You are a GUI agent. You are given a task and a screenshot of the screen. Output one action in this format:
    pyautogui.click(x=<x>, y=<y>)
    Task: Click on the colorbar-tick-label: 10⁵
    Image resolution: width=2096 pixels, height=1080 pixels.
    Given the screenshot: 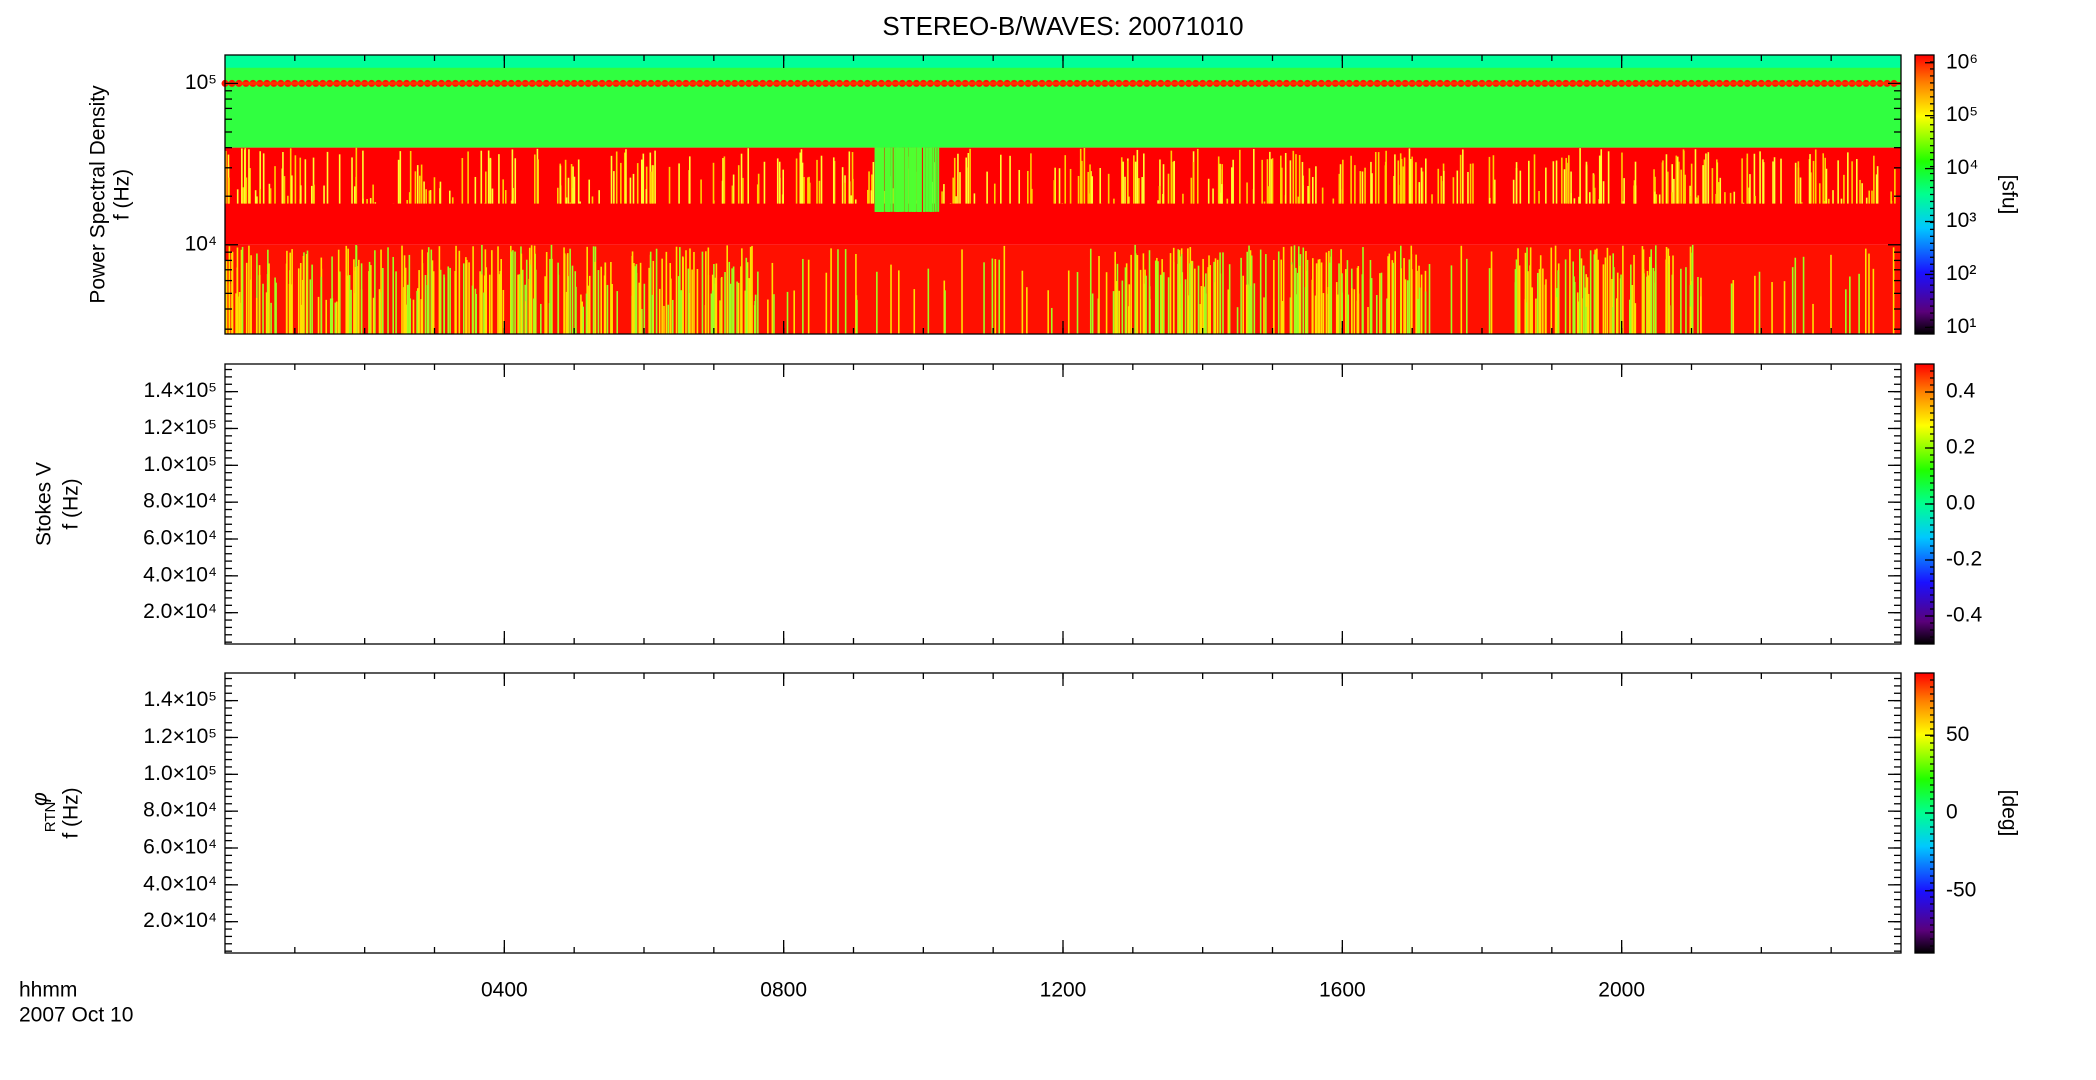 What is the action you would take?
    pyautogui.click(x=1962, y=114)
    